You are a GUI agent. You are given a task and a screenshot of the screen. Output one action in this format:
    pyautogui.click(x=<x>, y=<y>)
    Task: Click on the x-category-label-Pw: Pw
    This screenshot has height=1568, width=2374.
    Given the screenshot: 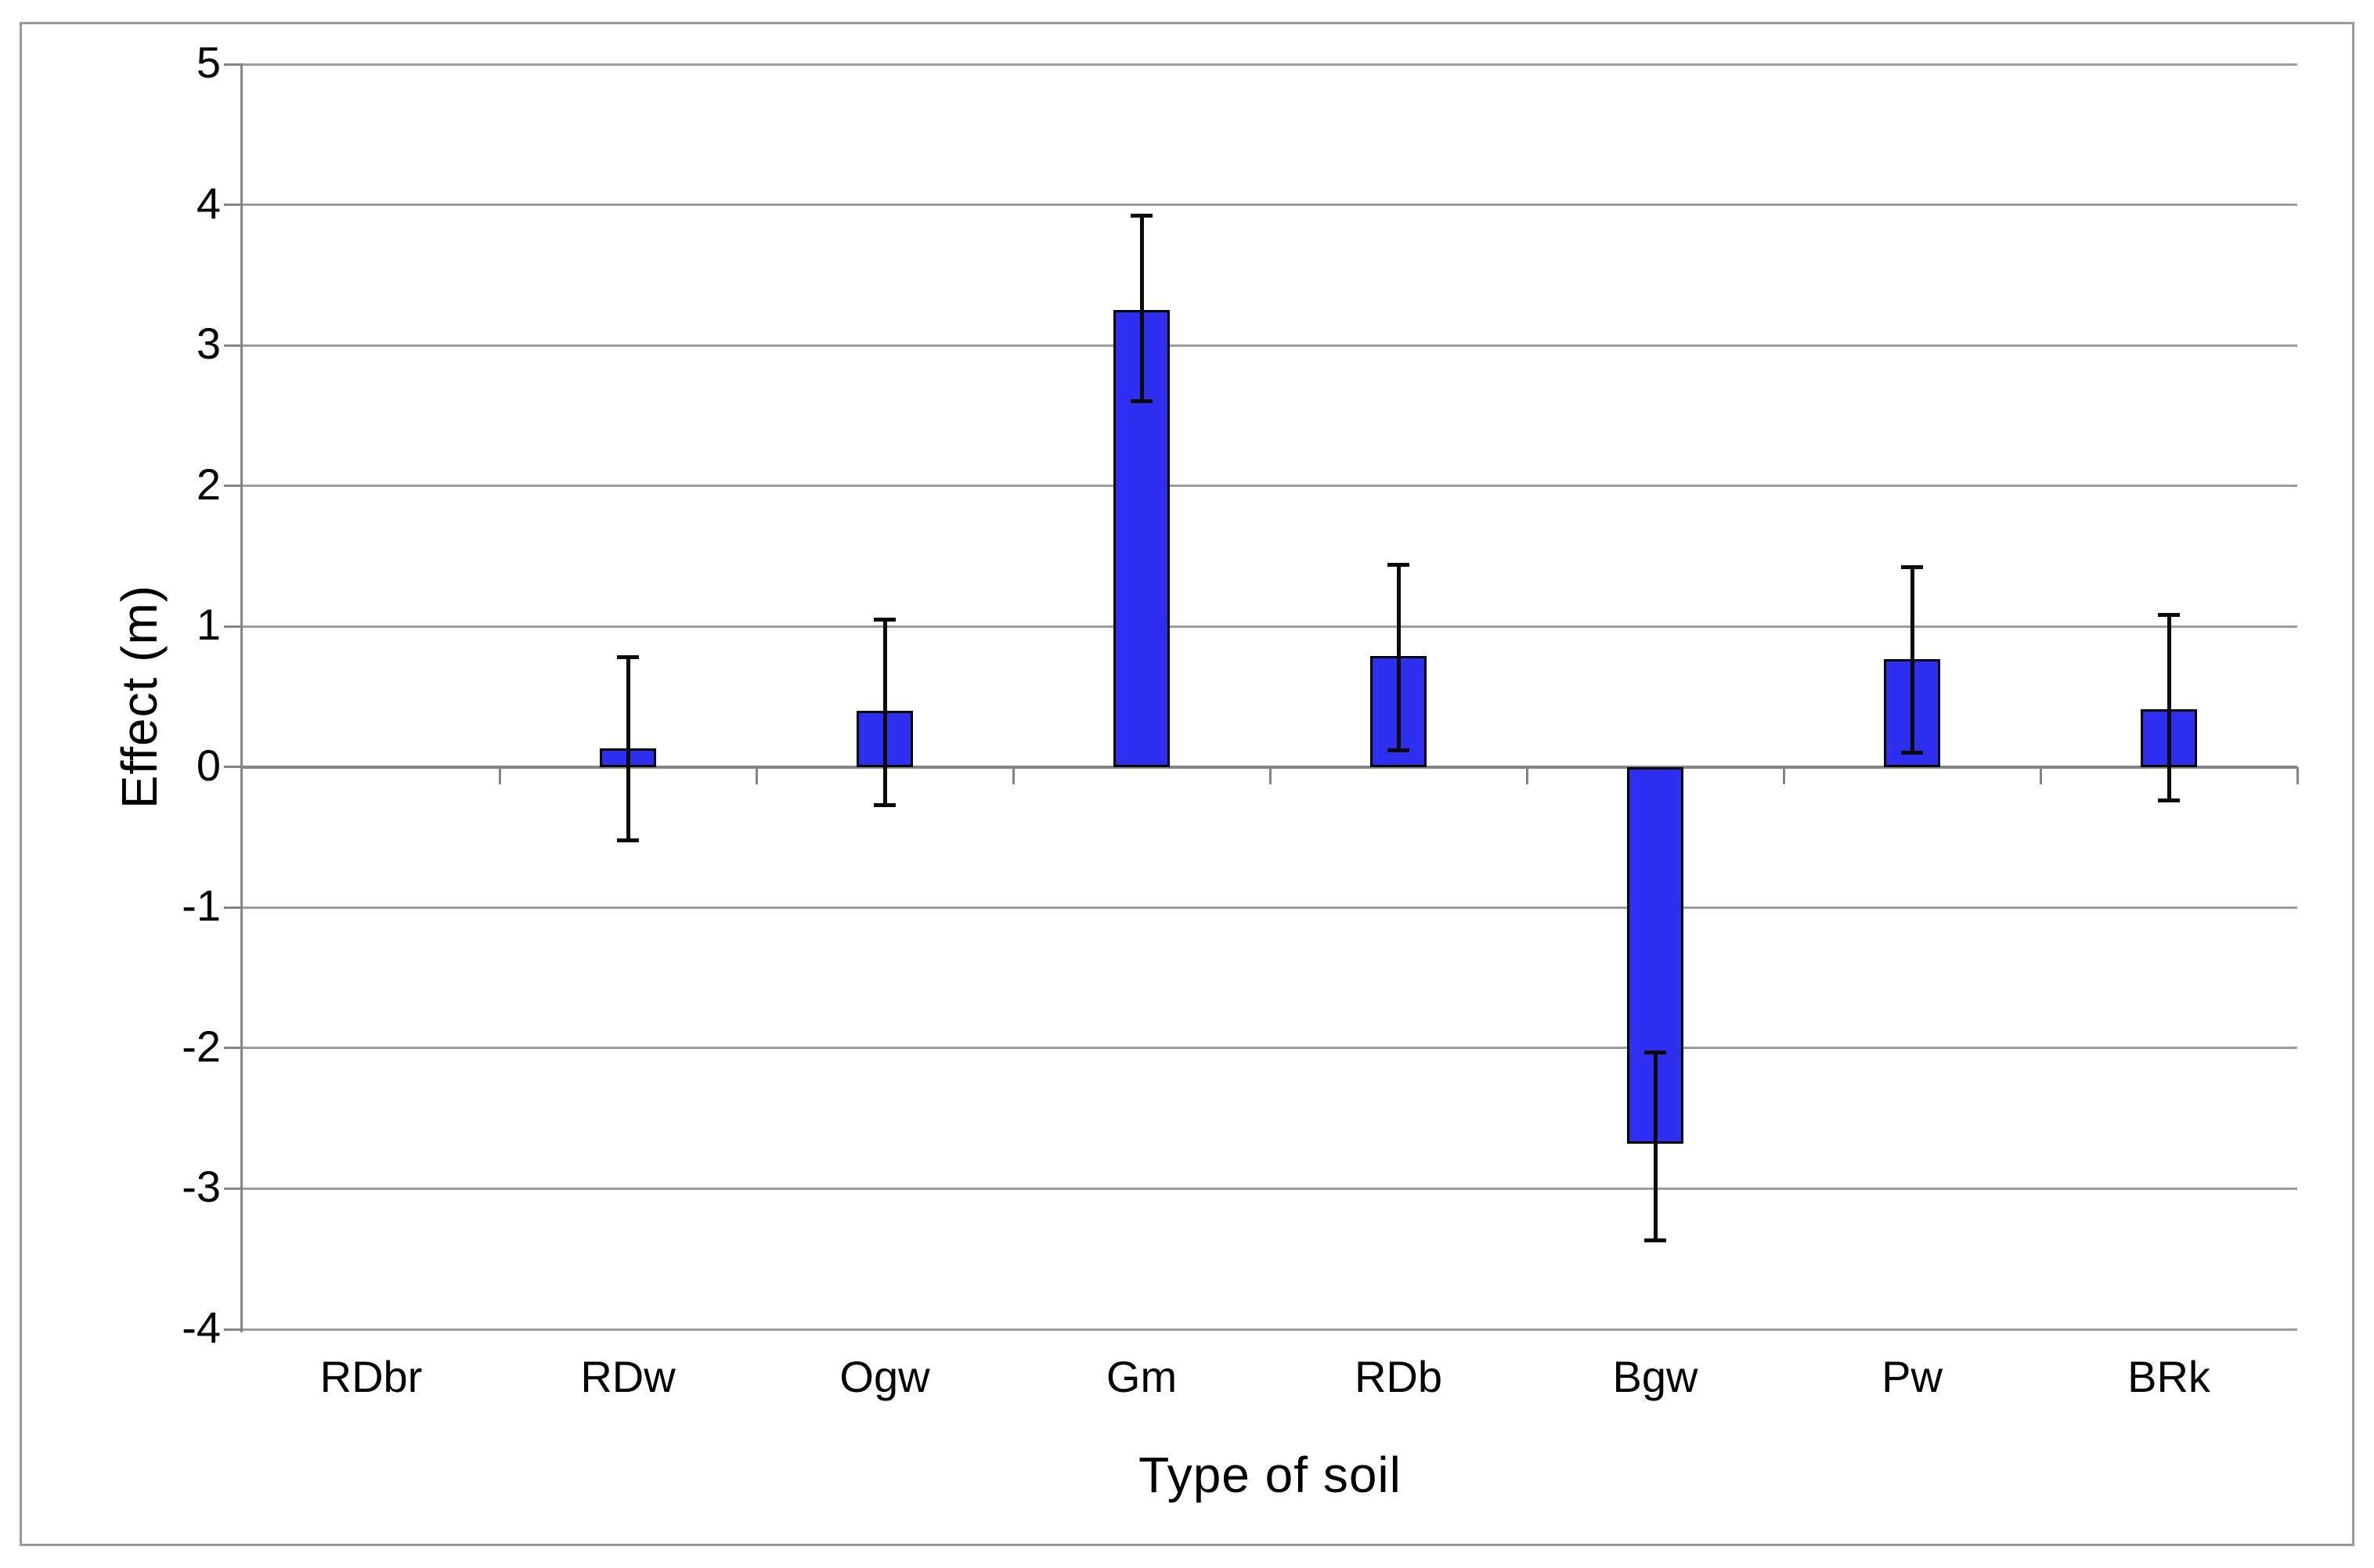 What is the action you would take?
    pyautogui.click(x=1912, y=1376)
    